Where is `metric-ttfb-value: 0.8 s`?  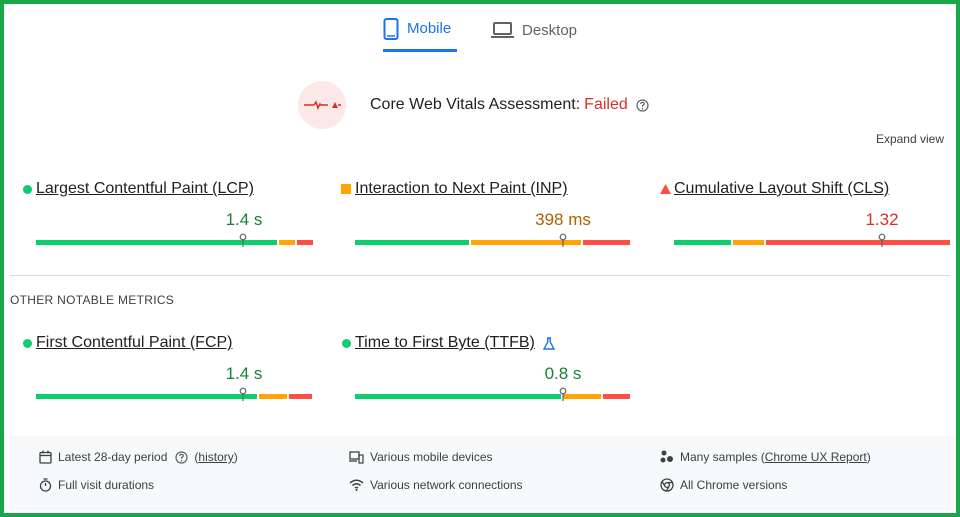 metric-ttfb-value: 0.8 s is located at coordinates (563, 373).